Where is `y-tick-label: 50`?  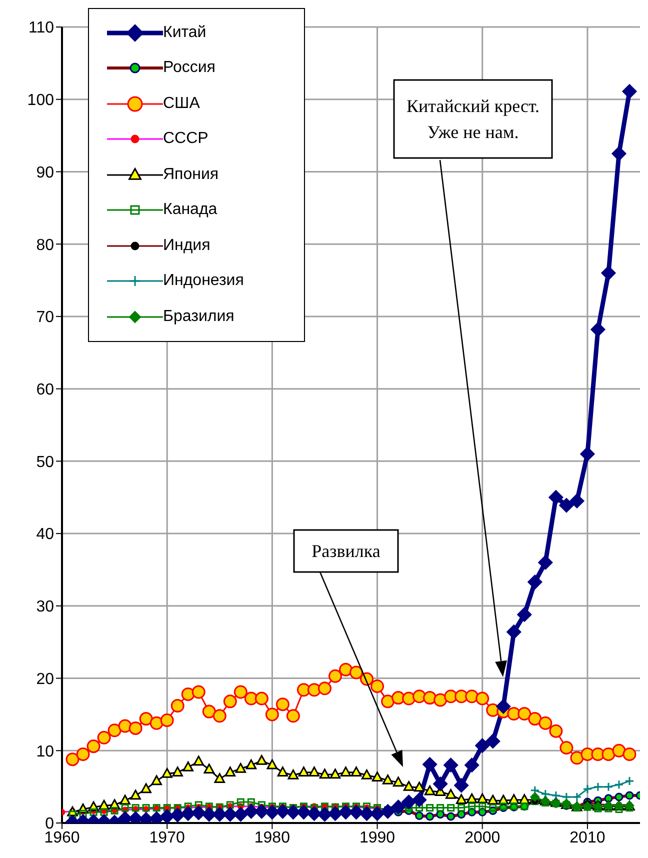 y-tick-label: 50 is located at coordinates (45, 462).